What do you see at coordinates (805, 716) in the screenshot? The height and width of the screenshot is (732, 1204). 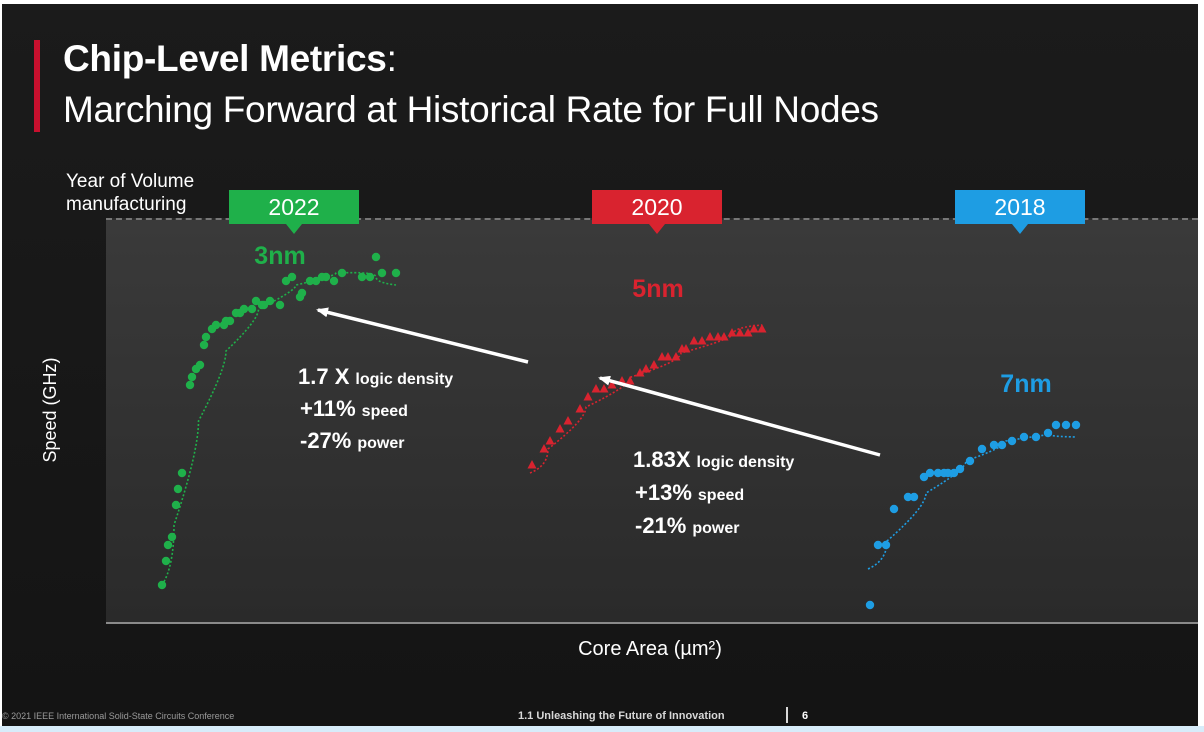 I see `footer-page-number: 6` at bounding box center [805, 716].